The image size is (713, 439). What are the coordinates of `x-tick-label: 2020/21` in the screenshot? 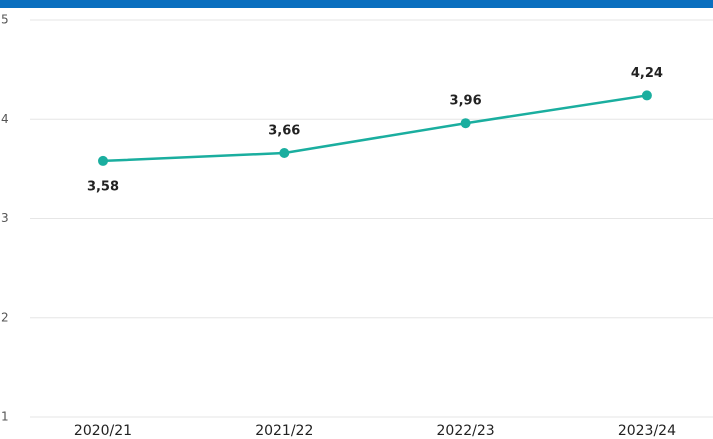 It's located at (103, 431).